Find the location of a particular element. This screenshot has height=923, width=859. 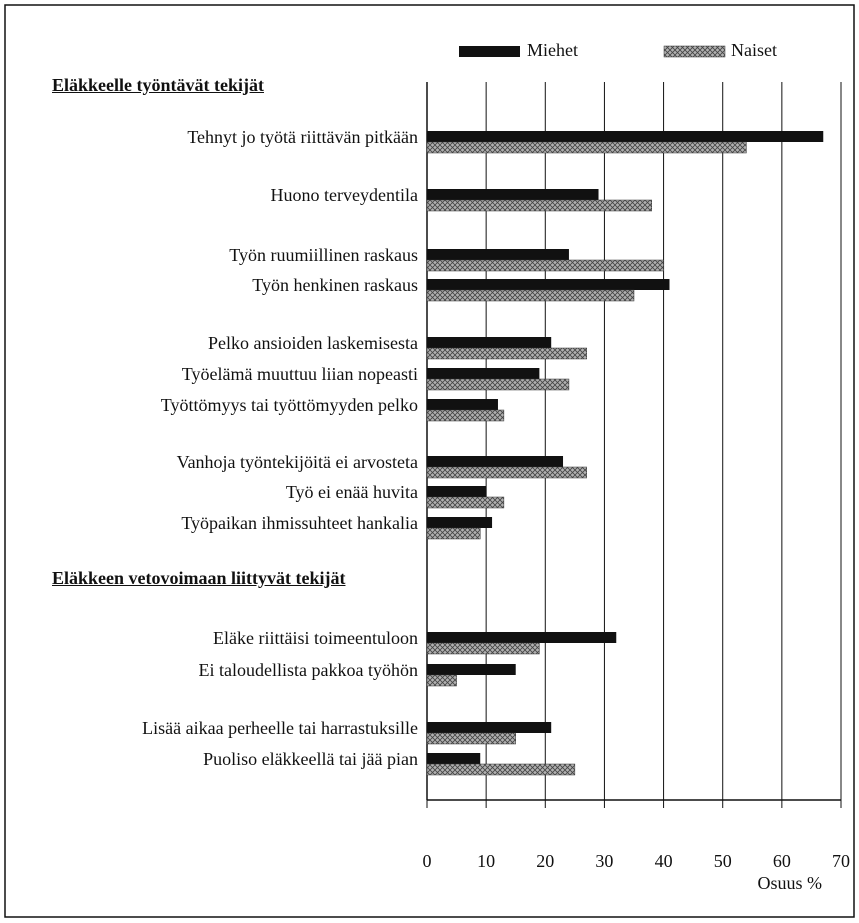

x-axis-label: Osuus % is located at coordinates (789, 883).